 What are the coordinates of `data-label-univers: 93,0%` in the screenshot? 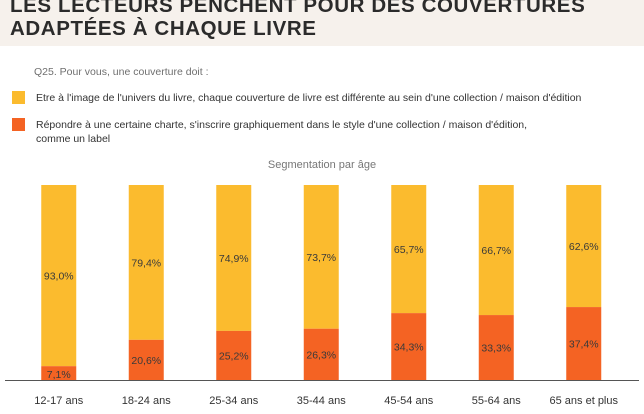 It's located at (59, 277).